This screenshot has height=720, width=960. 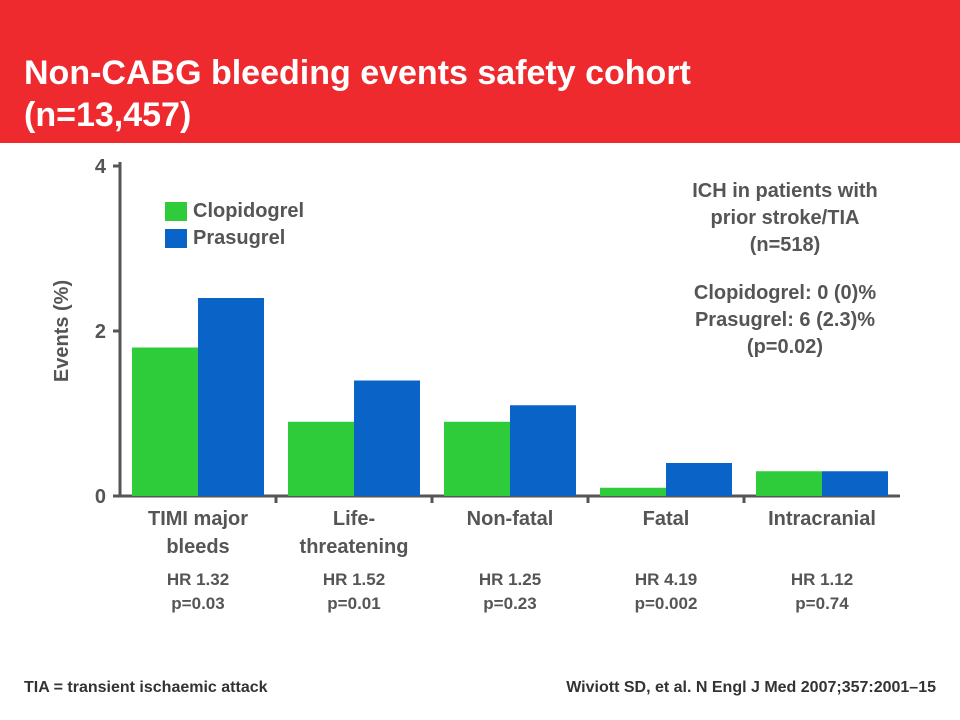 I want to click on annotation-line: (n=518), so click(x=785, y=245).